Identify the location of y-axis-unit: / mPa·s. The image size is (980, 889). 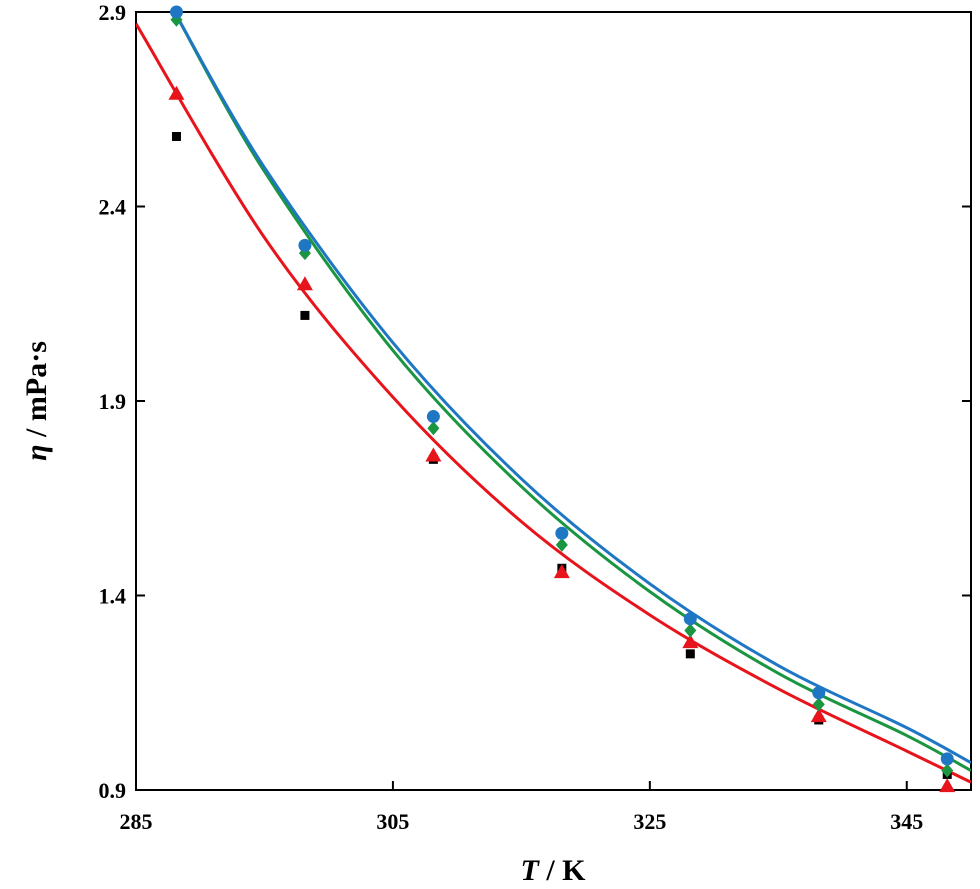
(36, 392).